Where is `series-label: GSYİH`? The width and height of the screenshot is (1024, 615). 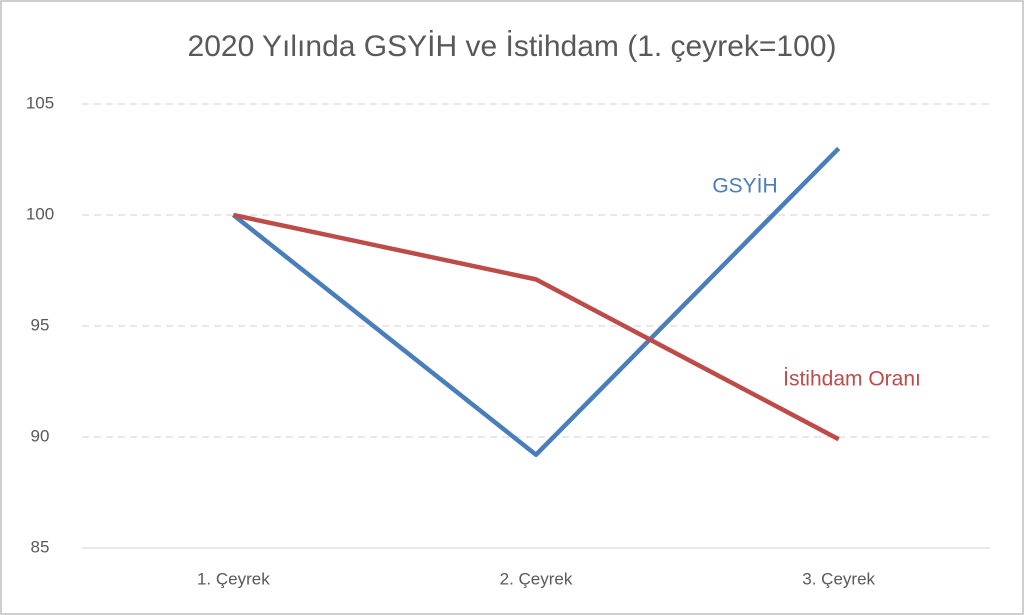 series-label: GSYİH is located at coordinates (744, 186).